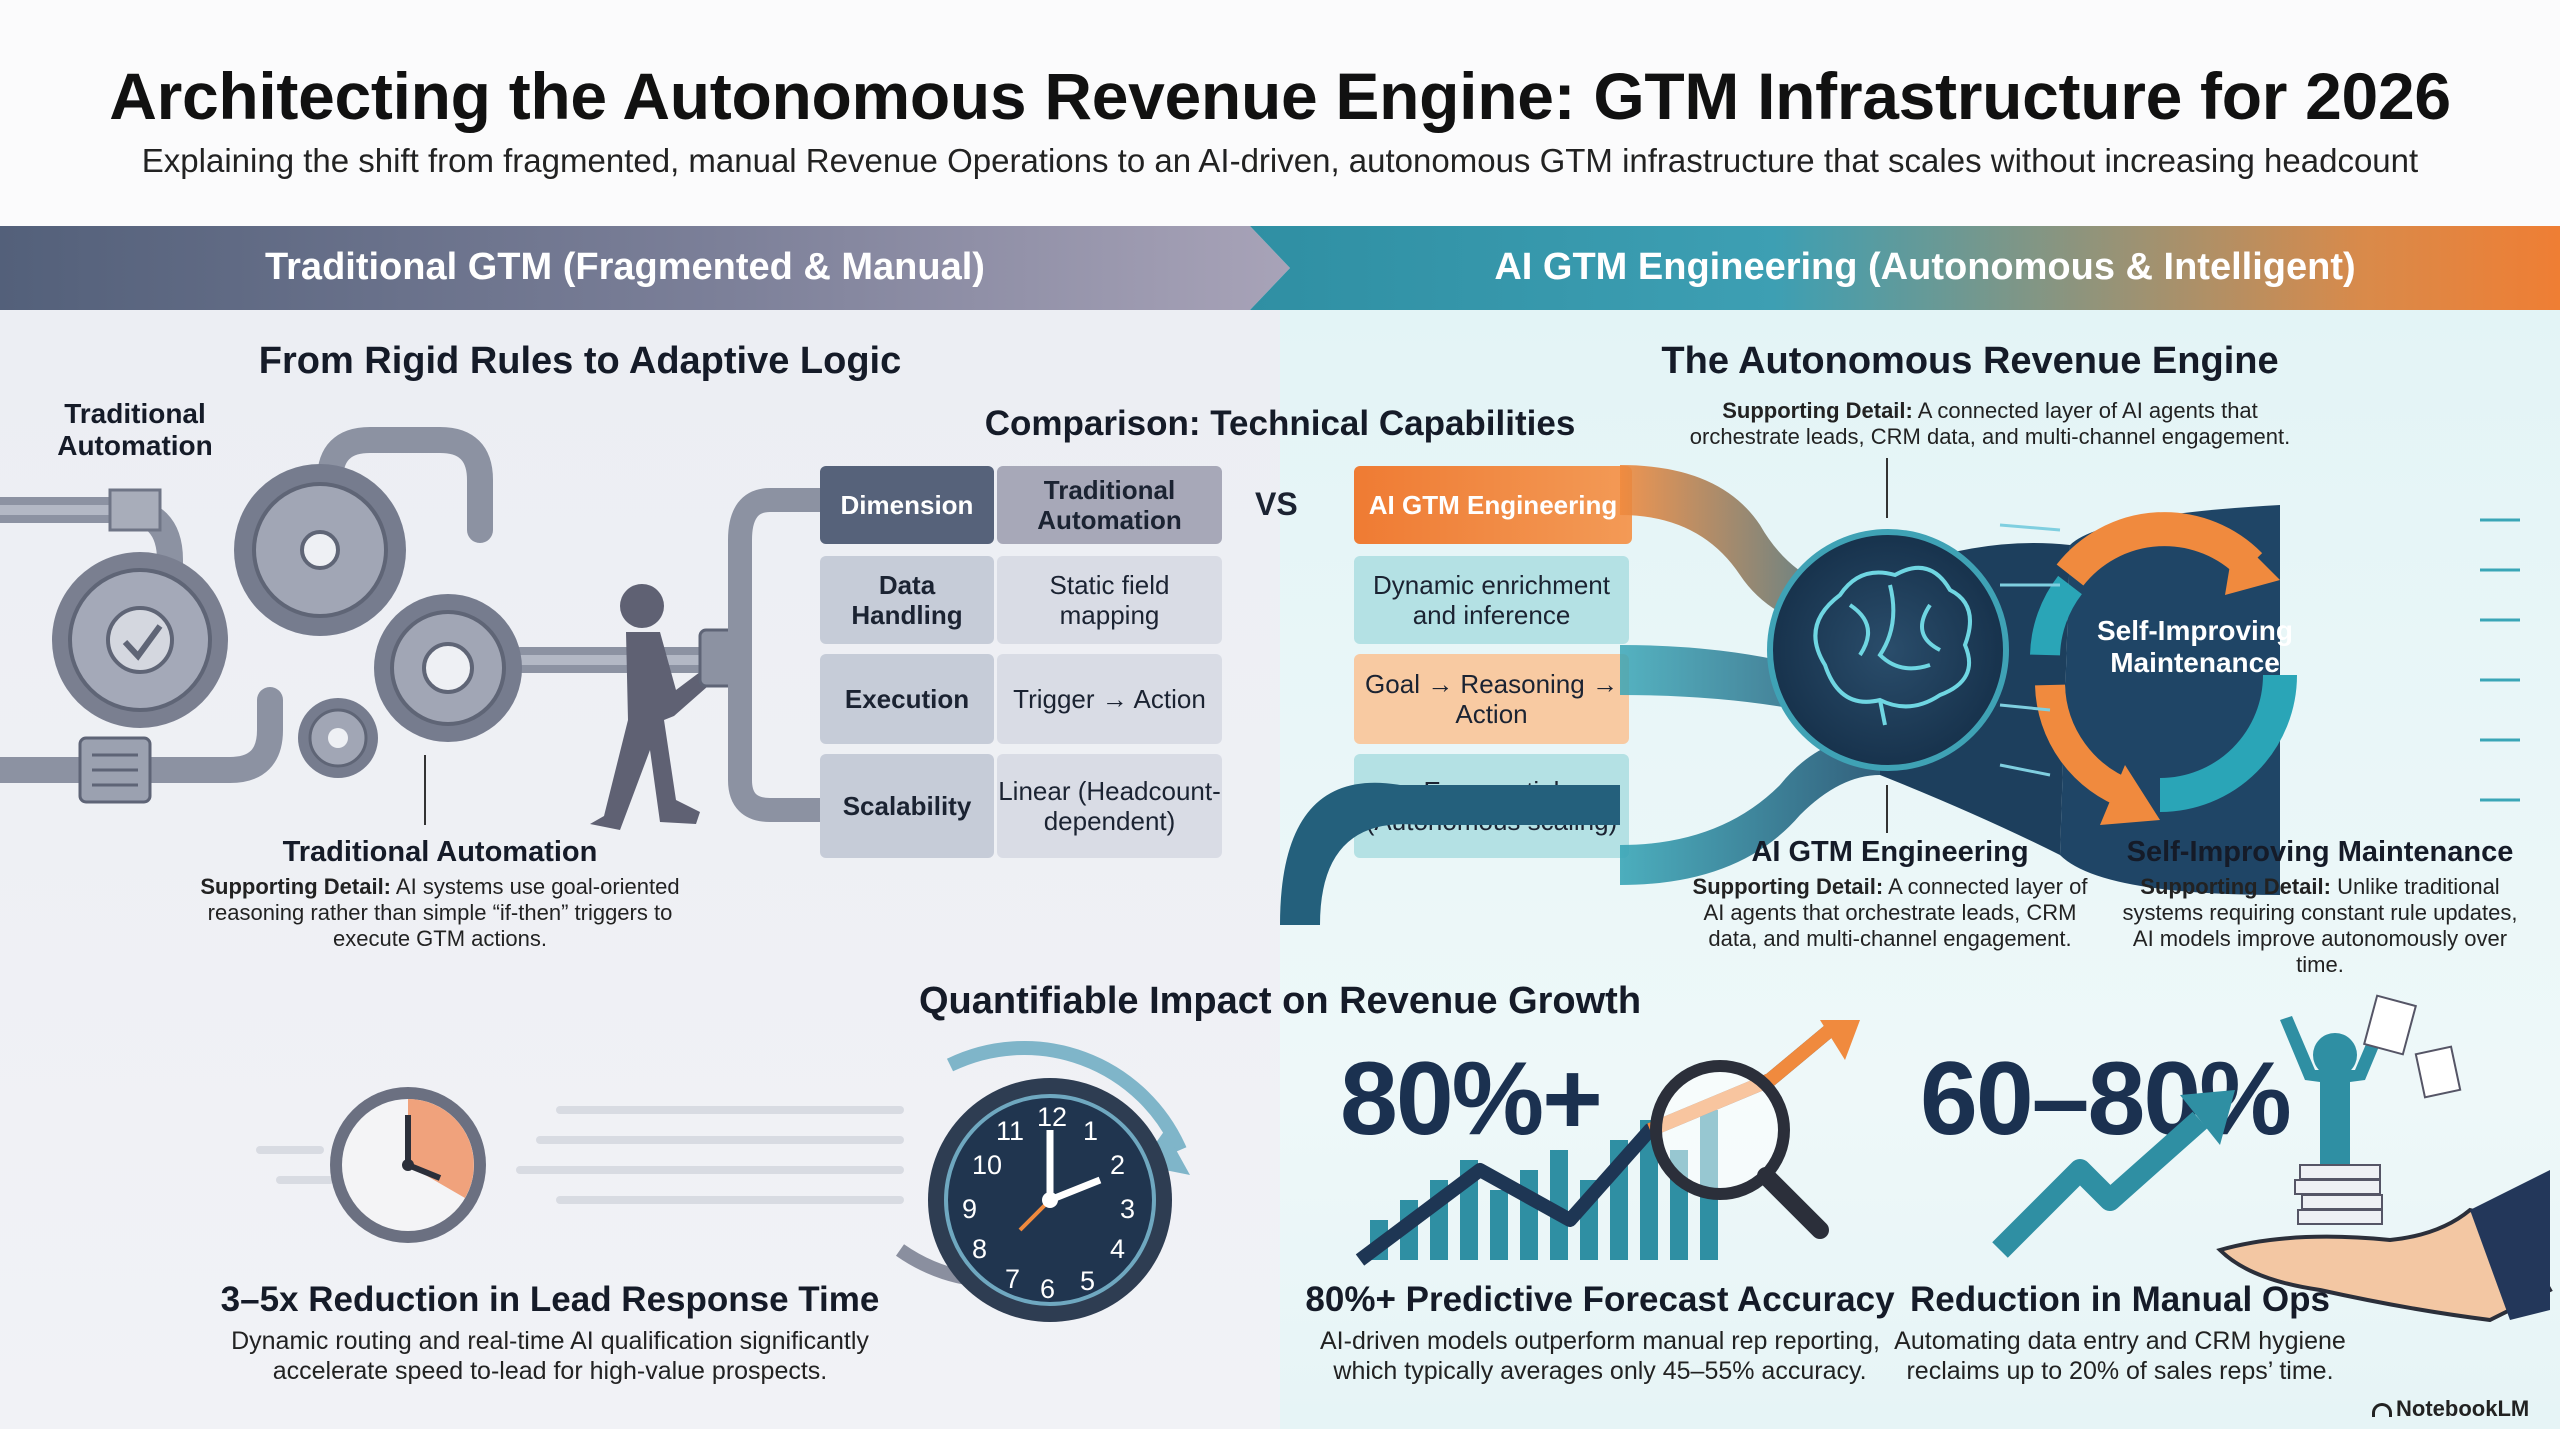  What do you see at coordinates (2382, 1410) in the screenshot?
I see `notebooklm-logo-icon` at bounding box center [2382, 1410].